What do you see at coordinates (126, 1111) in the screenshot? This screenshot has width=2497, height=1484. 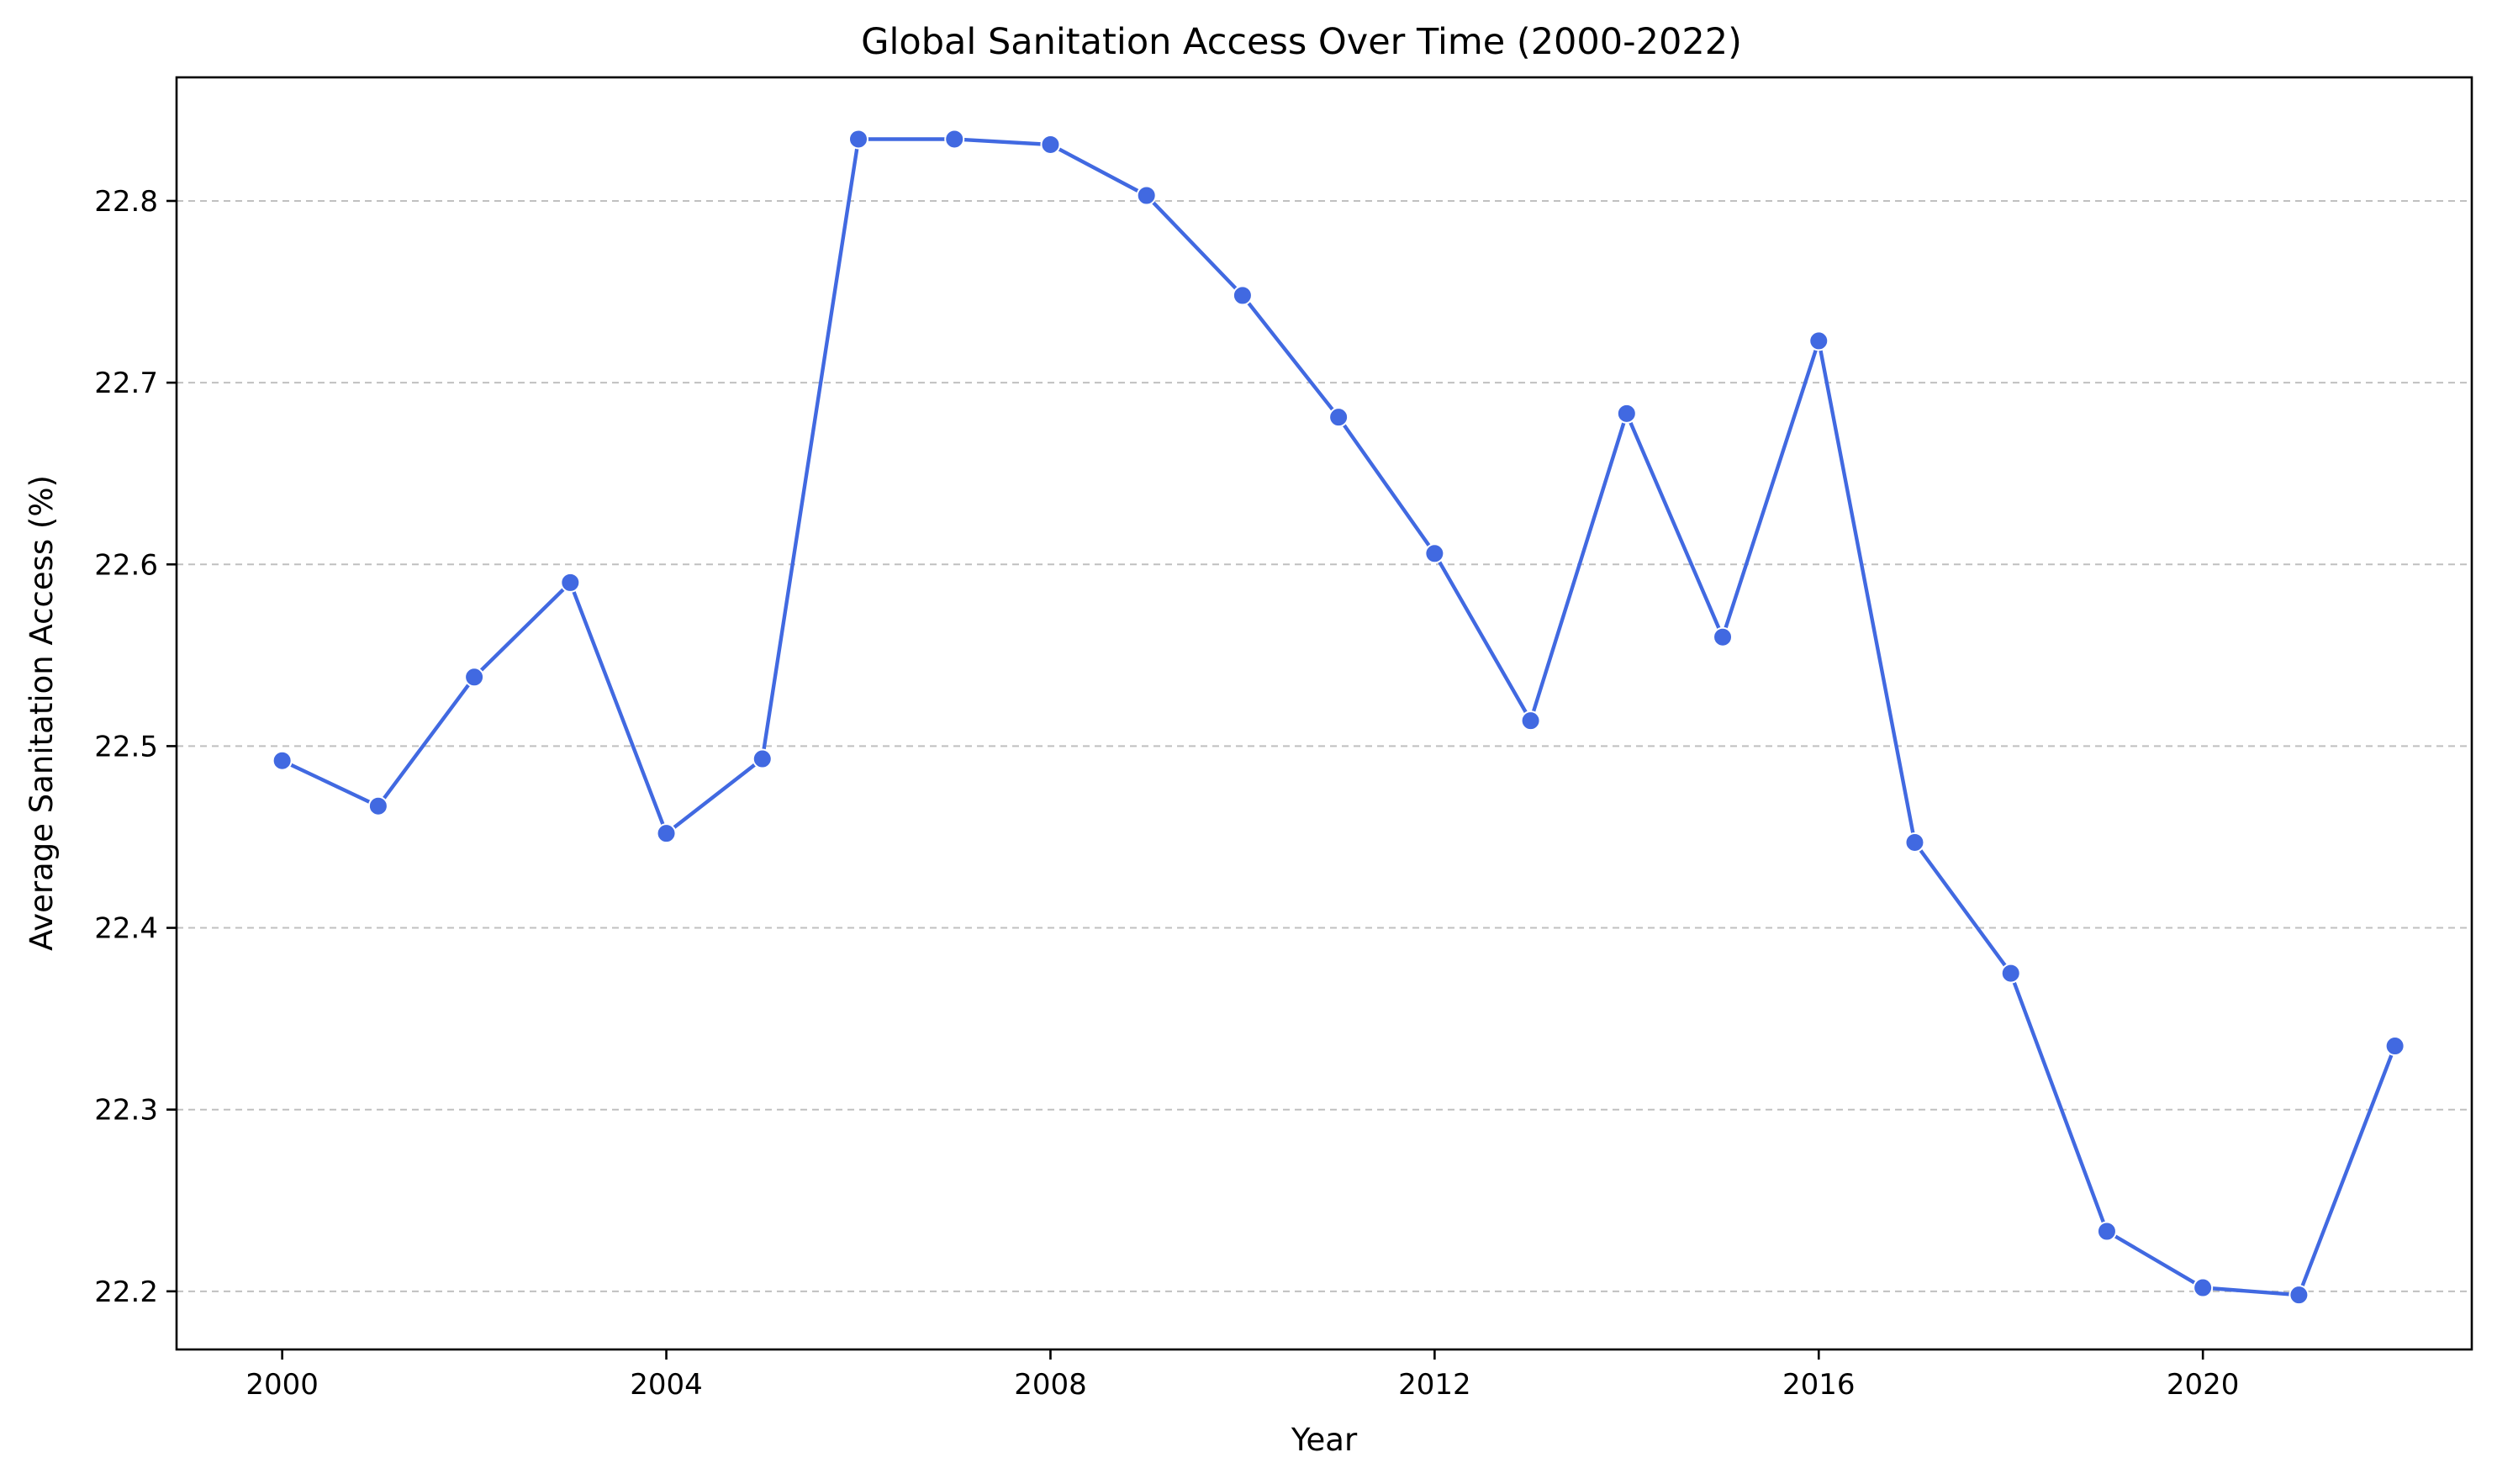 I see `y-tick-label: 22.3` at bounding box center [126, 1111].